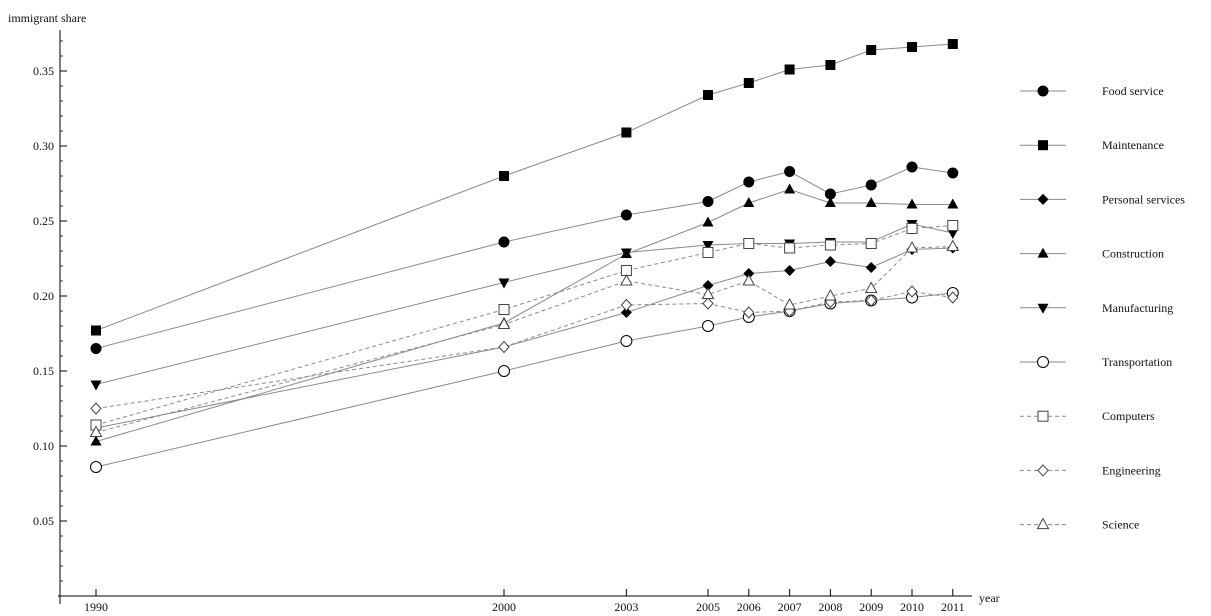 This screenshot has height=616, width=1211. Describe the element at coordinates (1092, 145) in the screenshot. I see `legend-item-maintenance: Maintenance` at that location.